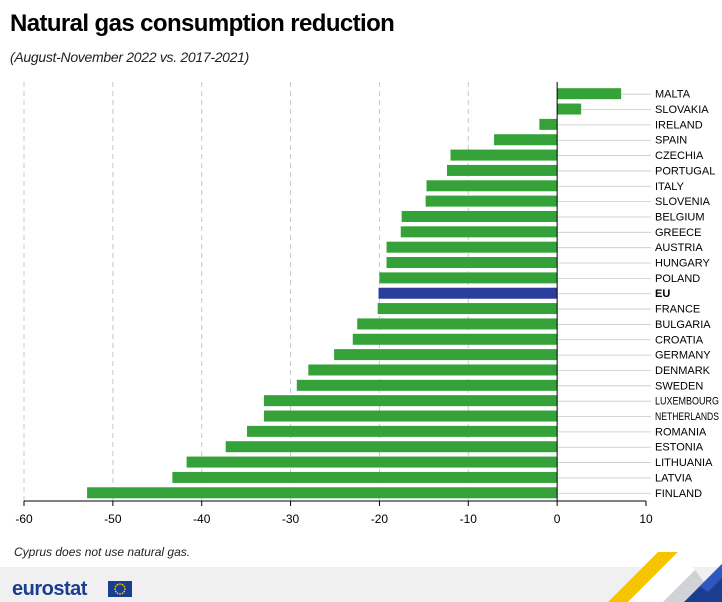 The width and height of the screenshot is (722, 602). I want to click on category-label: POLAND, so click(677, 279).